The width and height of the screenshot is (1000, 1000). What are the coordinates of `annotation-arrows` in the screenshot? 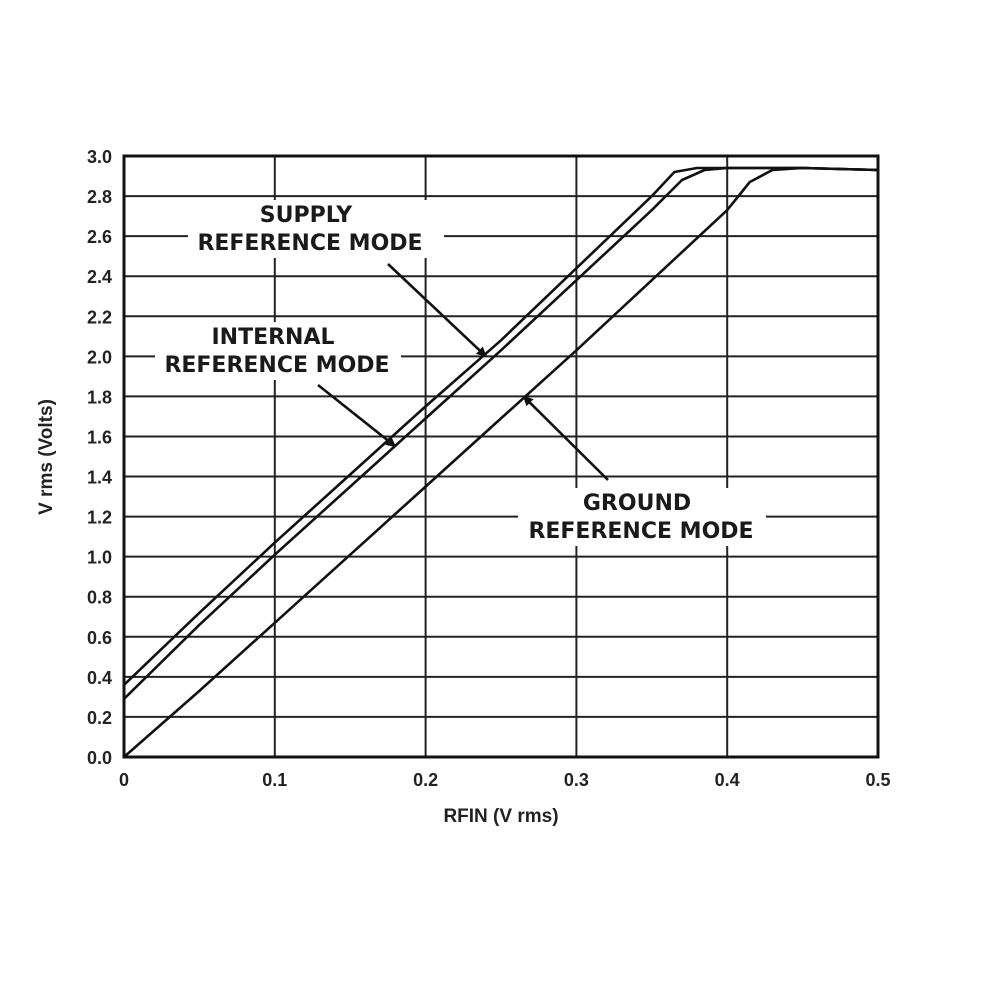 It's located at (463, 372).